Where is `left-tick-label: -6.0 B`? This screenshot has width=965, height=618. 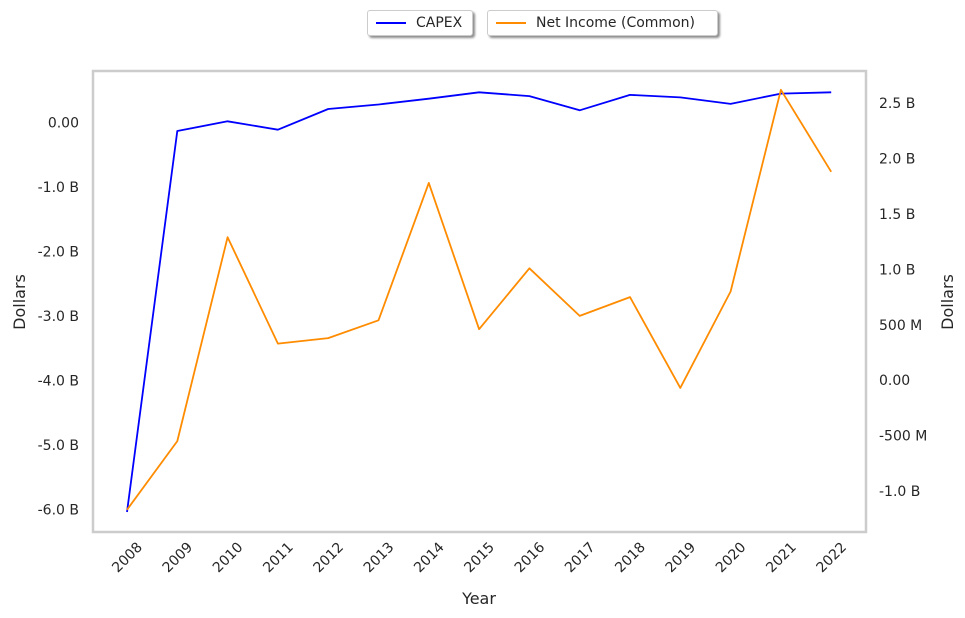 left-tick-label: -6.0 B is located at coordinates (58, 510).